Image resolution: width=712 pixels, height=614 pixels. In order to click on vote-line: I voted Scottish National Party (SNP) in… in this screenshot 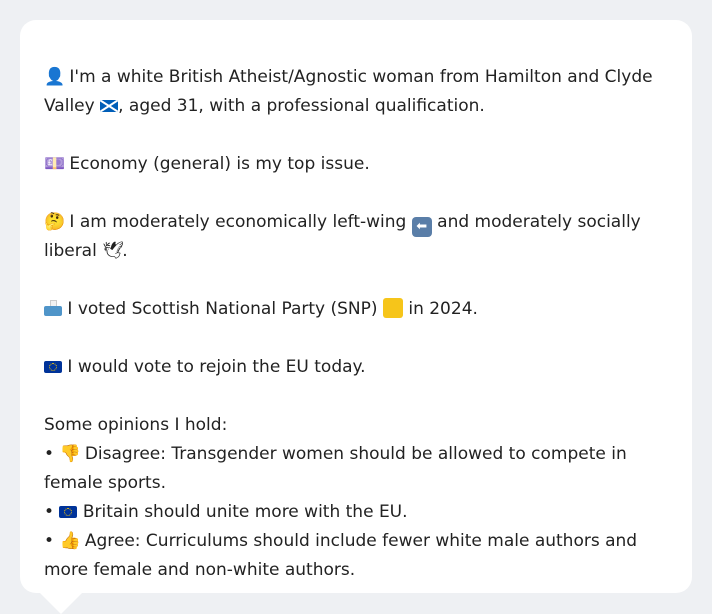, I will do `click(356, 309)`.